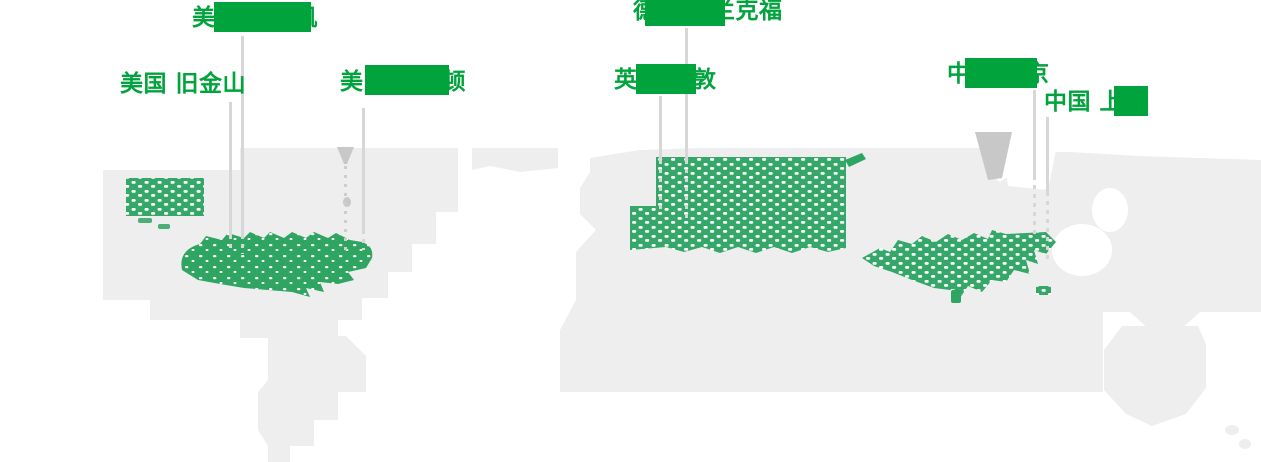 The image size is (1261, 462). Describe the element at coordinates (738, 205) in the screenshot. I see `region-europe` at that location.